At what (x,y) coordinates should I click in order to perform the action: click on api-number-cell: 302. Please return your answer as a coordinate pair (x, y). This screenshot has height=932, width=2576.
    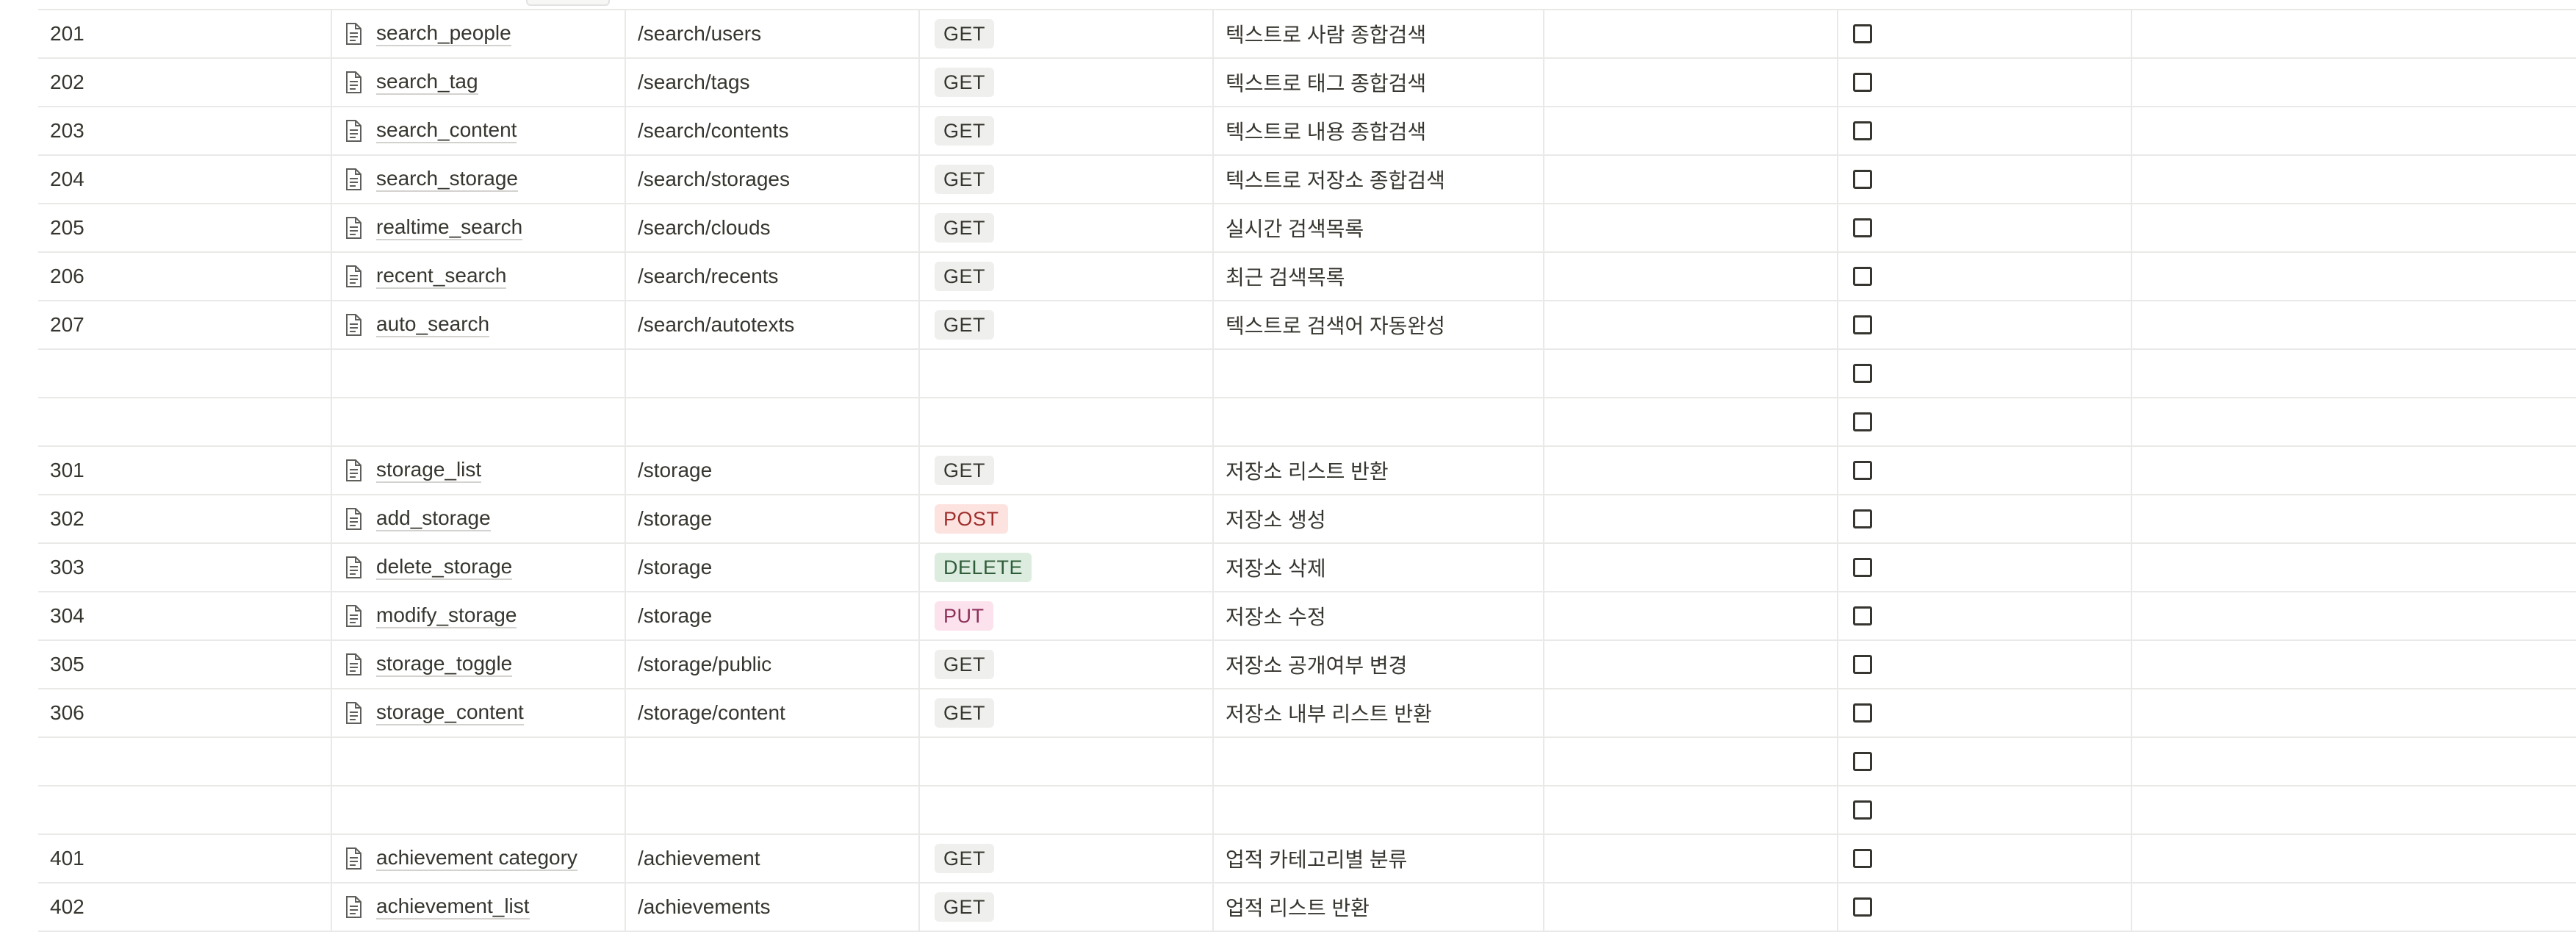
    Looking at the image, I should click on (185, 518).